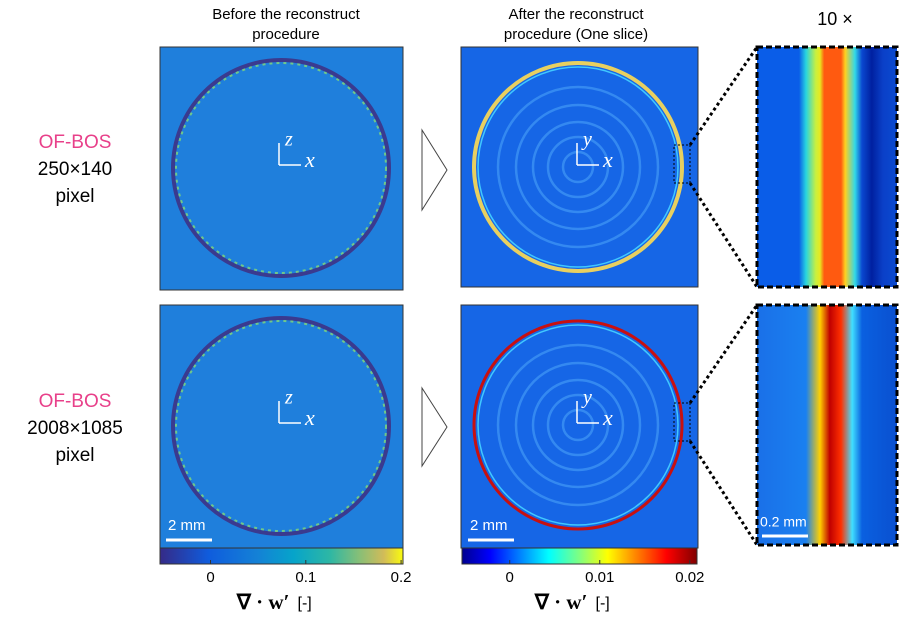 The width and height of the screenshot is (901, 630). What do you see at coordinates (286, 34) in the screenshot?
I see `column-title: procedure` at bounding box center [286, 34].